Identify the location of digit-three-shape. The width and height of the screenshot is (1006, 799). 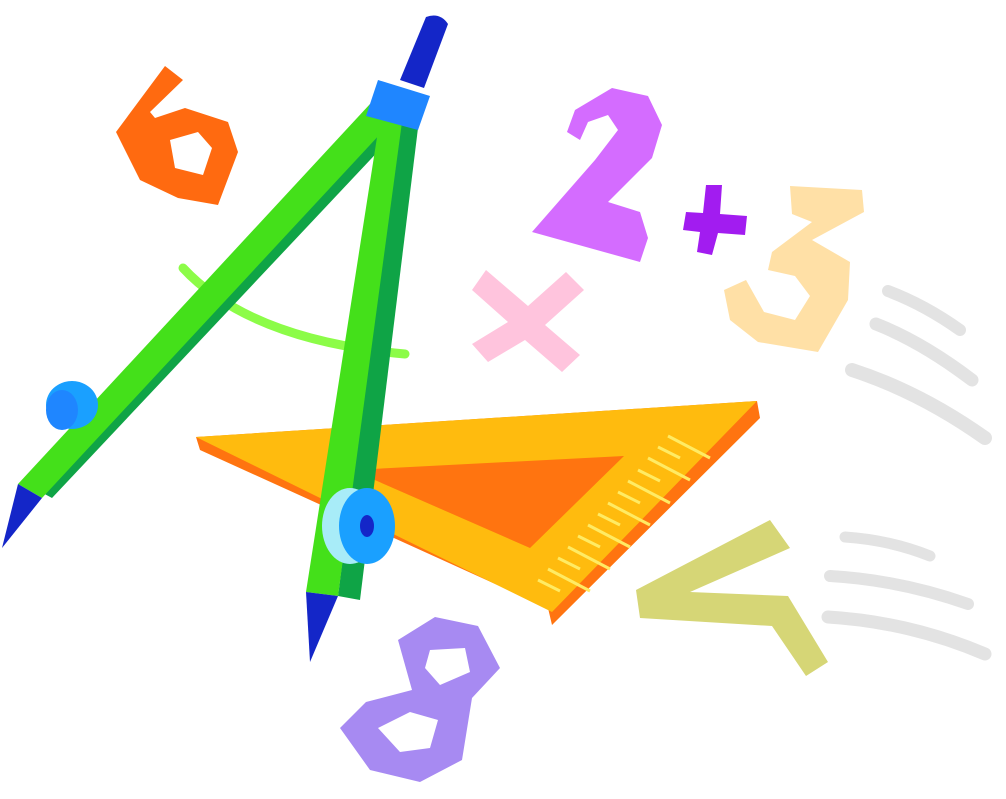
(794, 269).